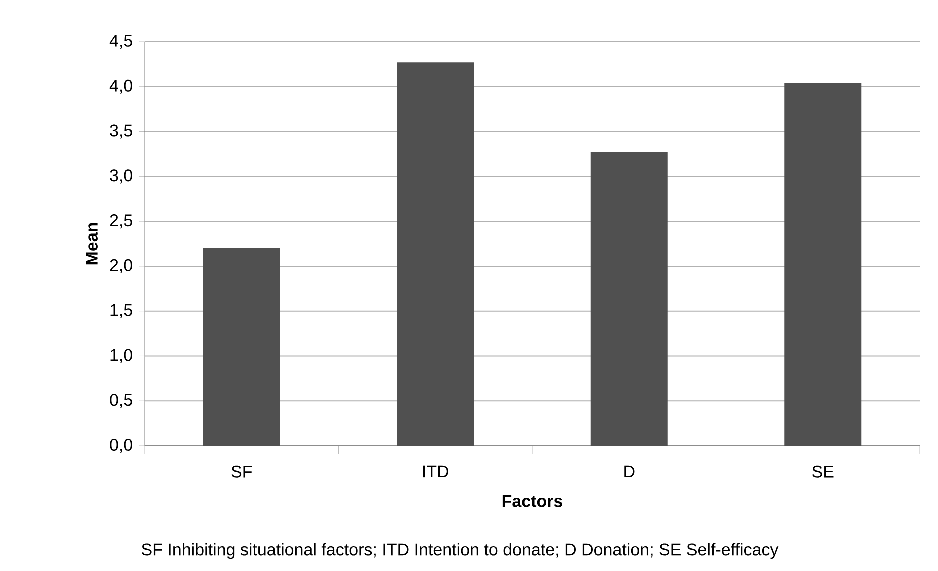 The width and height of the screenshot is (938, 571). I want to click on y-tick-label: 1,5, so click(121, 311).